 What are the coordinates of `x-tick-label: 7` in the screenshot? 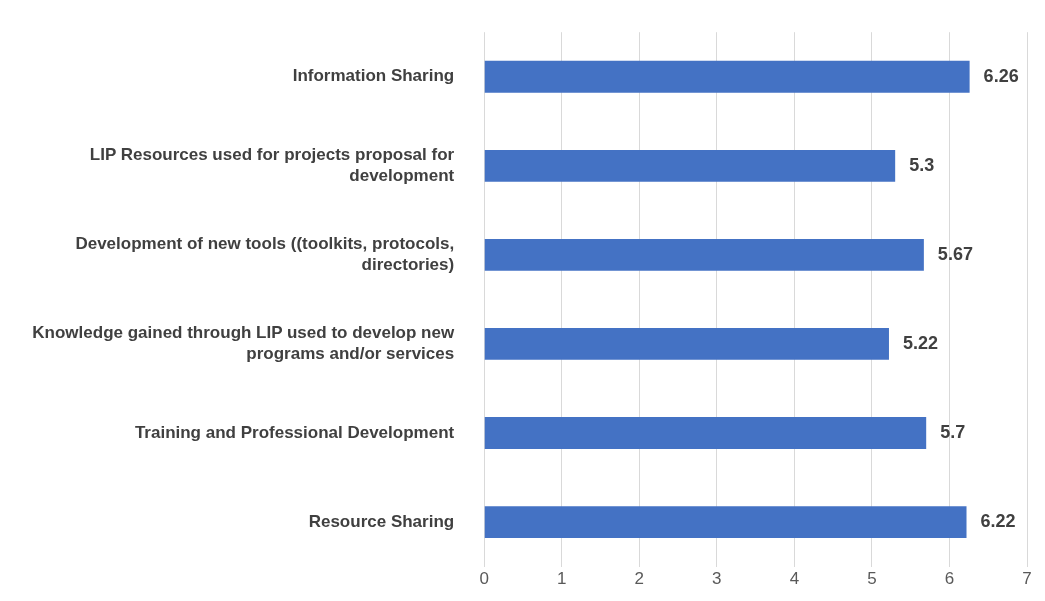 It's located at (1027, 579).